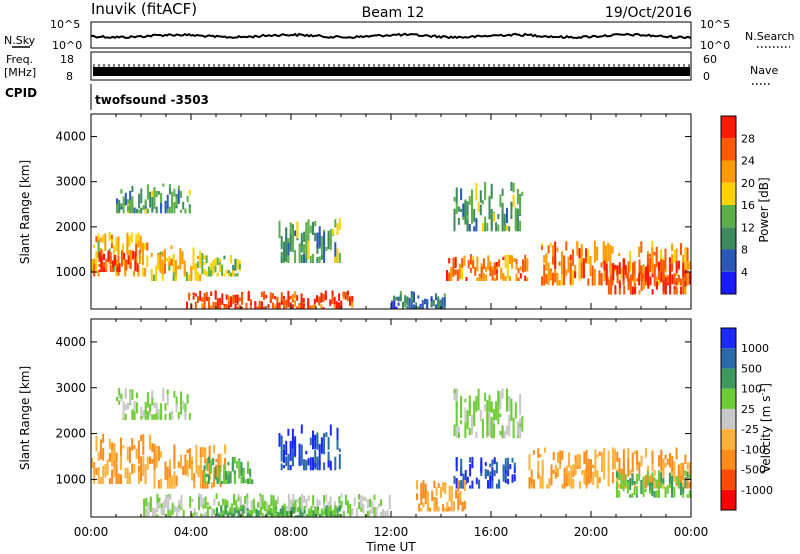 This screenshot has height=554, width=800. I want to click on colorbar-tick-label: -1000, so click(757, 490).